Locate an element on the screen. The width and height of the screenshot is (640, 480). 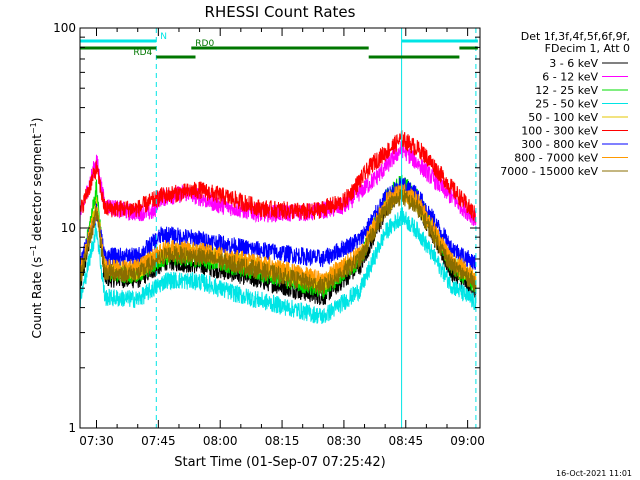
legend-label-2: 6 - 12 keV is located at coordinates (570, 77).